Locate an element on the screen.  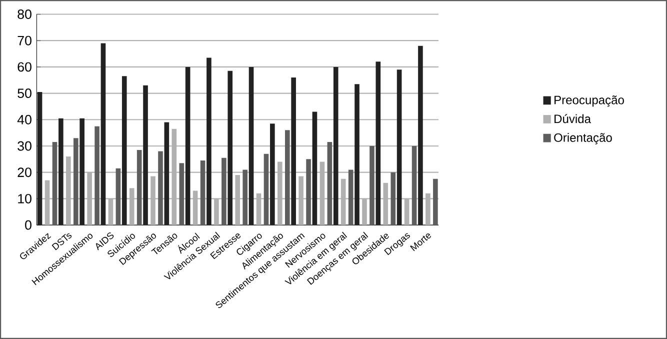
y-tick-label: 70 is located at coordinates (25, 41).